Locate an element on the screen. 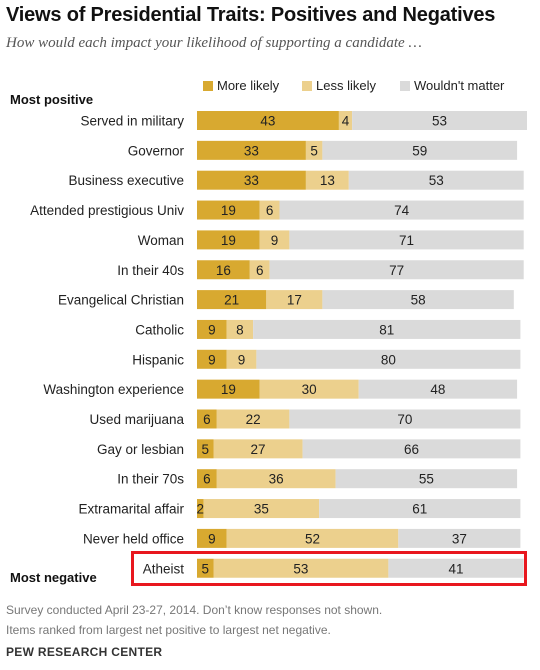 This screenshot has height=670, width=540. bar-more-likely-used-marijuana is located at coordinates (207, 419).